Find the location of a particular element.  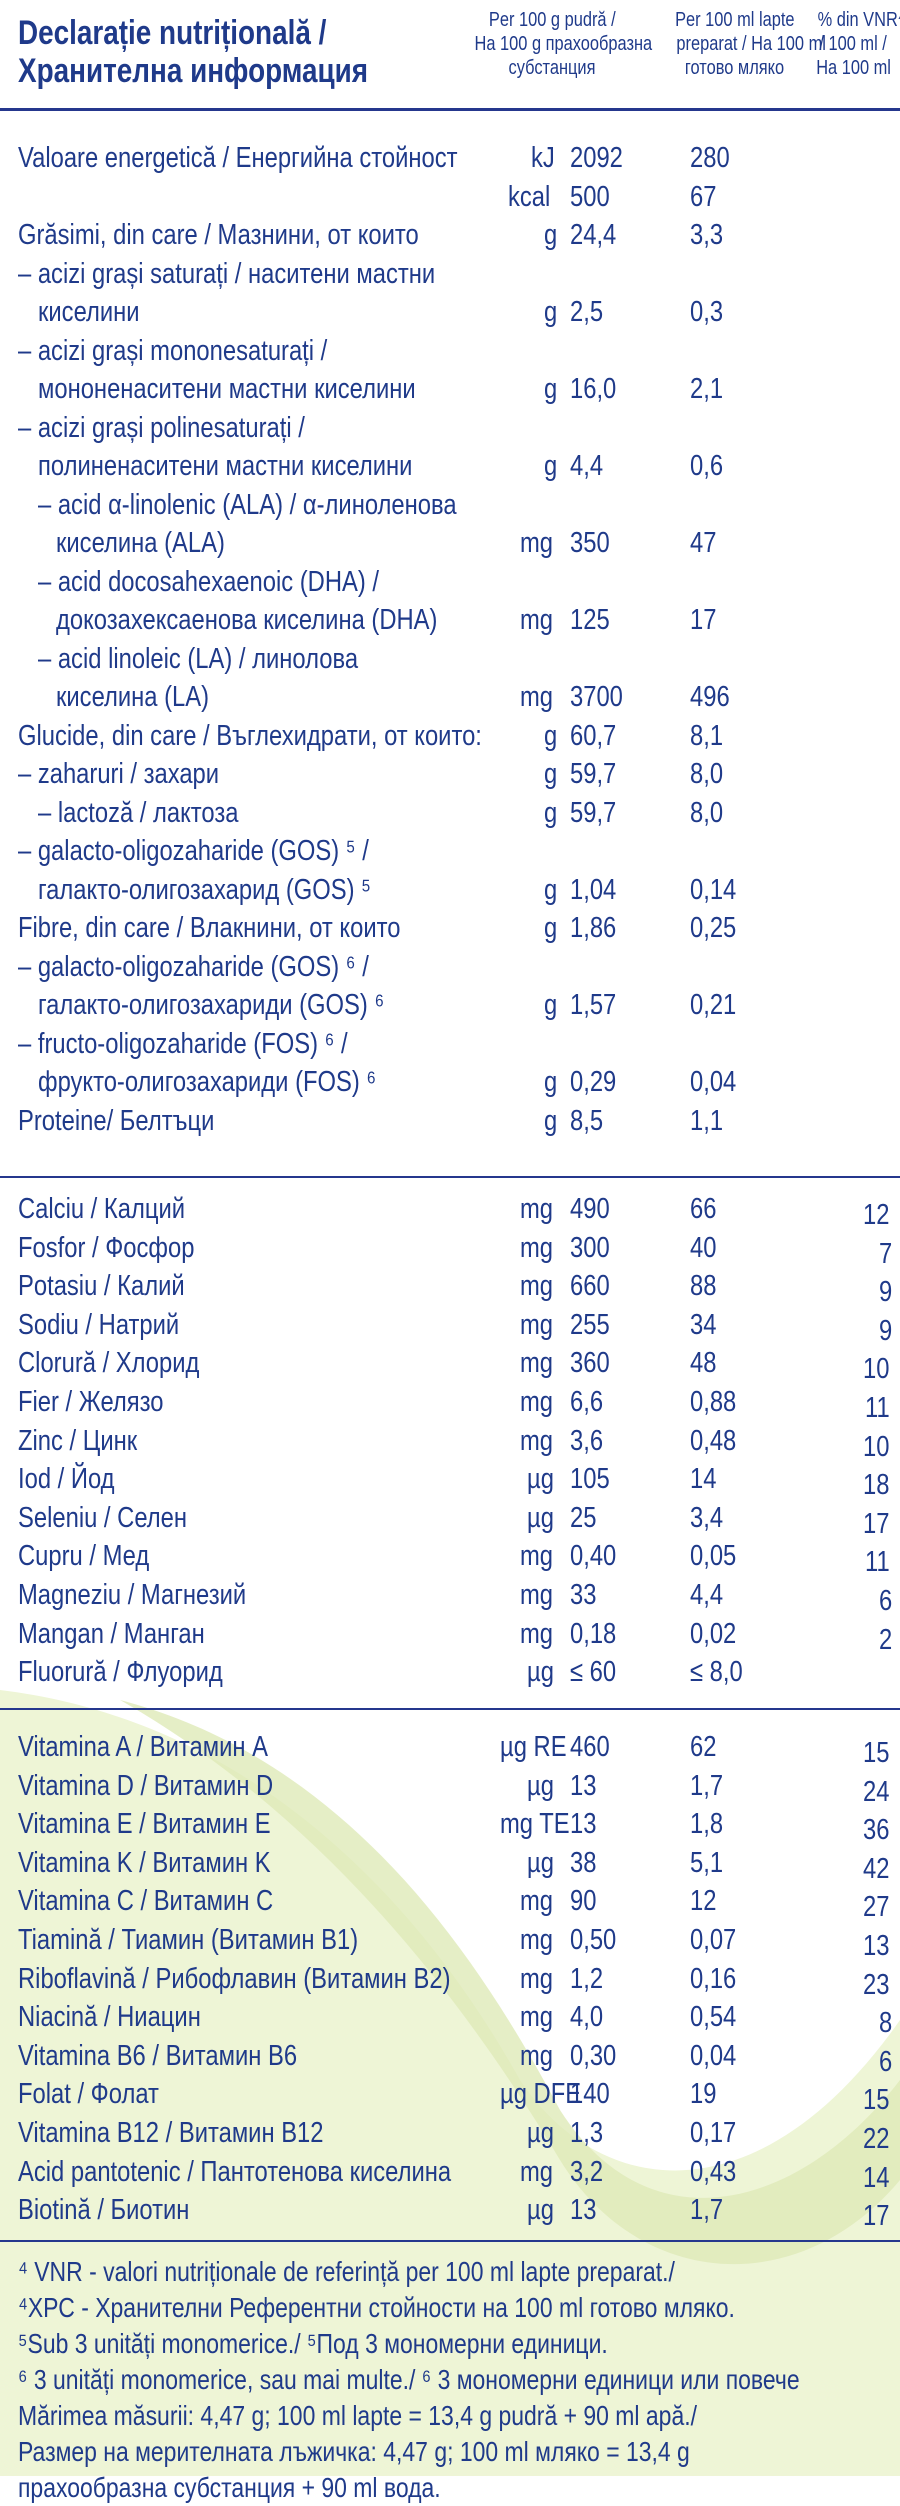

vnr-percent-value: 22 is located at coordinates (876, 2139).